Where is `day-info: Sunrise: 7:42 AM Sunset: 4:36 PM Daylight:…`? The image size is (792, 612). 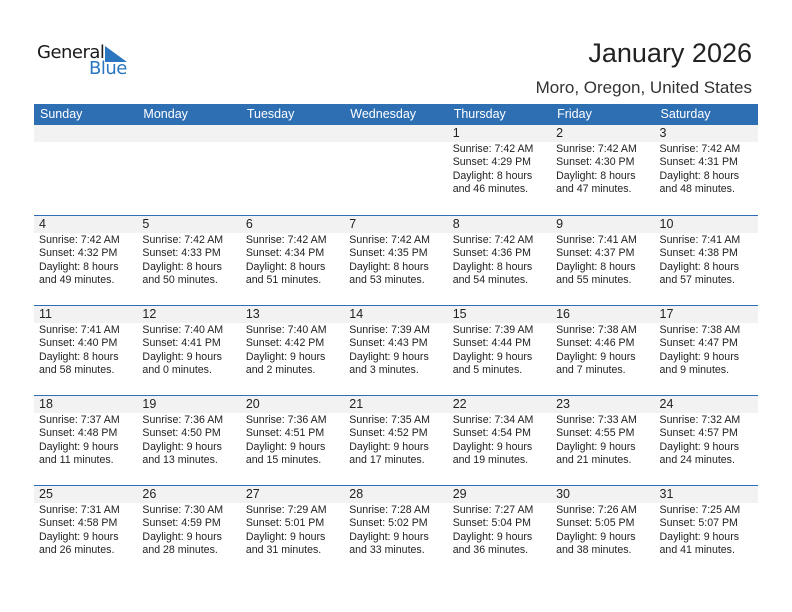 day-info: Sunrise: 7:42 AM Sunset: 4:36 PM Daylight:… is located at coordinates (499, 260).